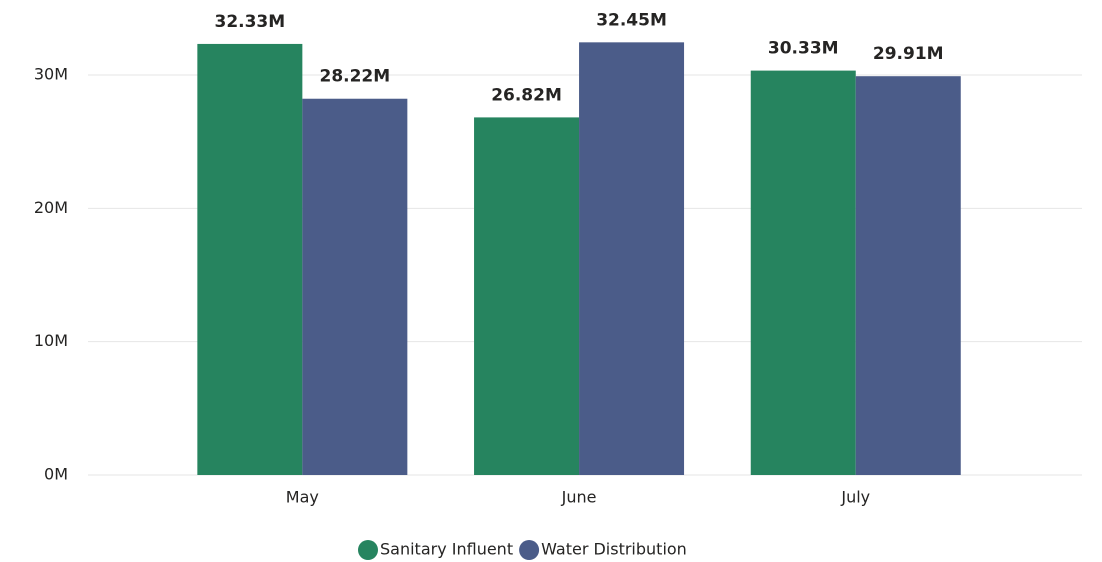 The width and height of the screenshot is (1102, 562). I want to click on legend-label: Sanitary Influent, so click(446, 549).